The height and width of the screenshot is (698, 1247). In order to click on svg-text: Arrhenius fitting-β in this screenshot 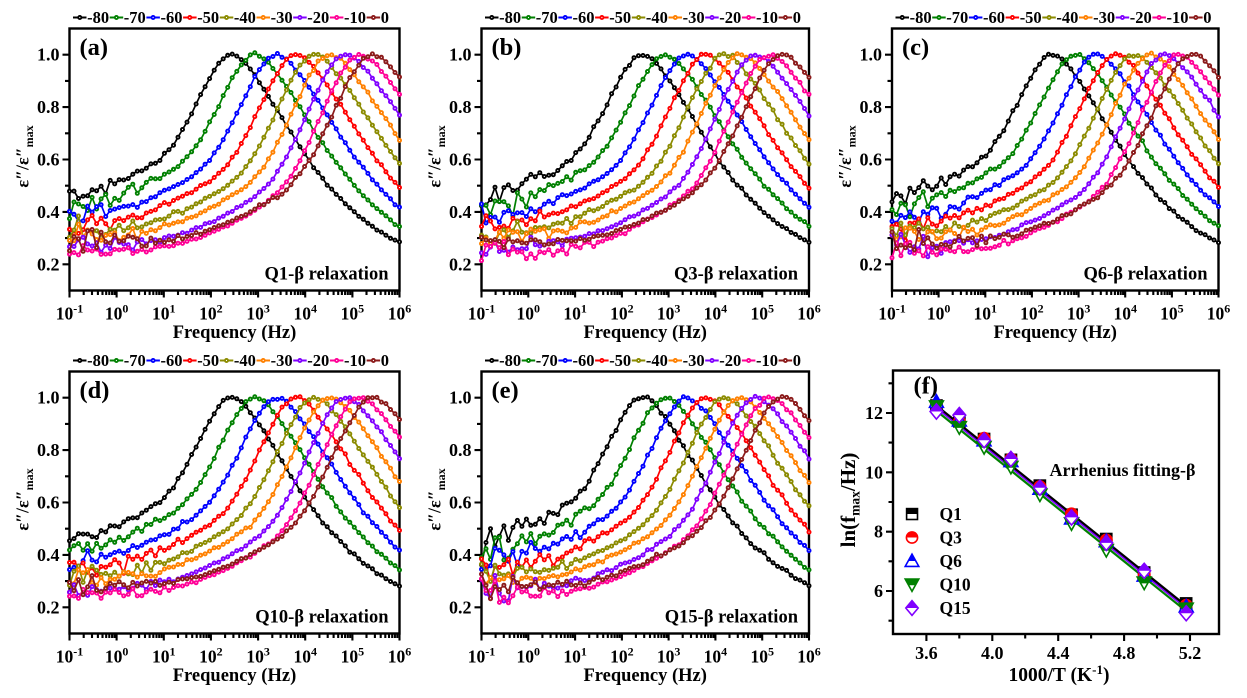, I will do `click(1123, 470)`.